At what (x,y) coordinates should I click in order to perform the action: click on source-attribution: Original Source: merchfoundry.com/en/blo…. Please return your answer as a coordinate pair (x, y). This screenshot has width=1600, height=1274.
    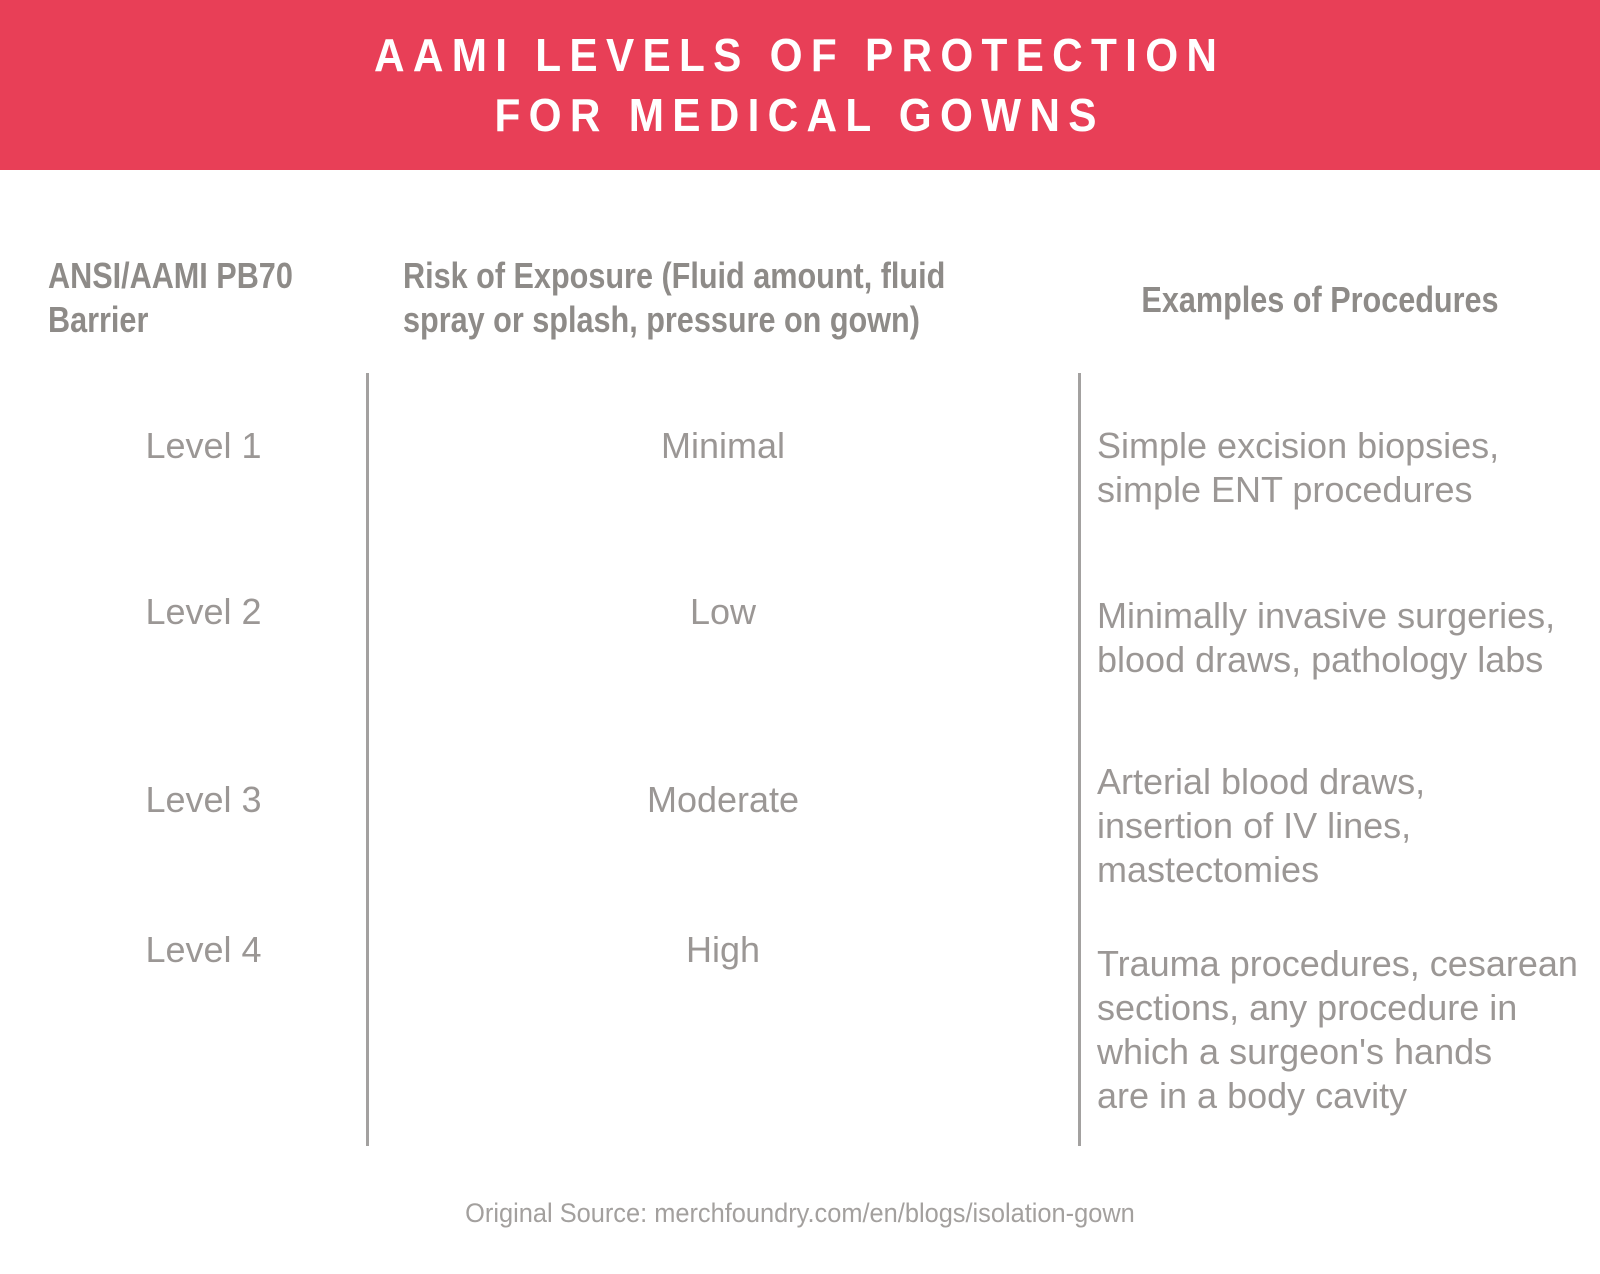
    Looking at the image, I should click on (800, 1213).